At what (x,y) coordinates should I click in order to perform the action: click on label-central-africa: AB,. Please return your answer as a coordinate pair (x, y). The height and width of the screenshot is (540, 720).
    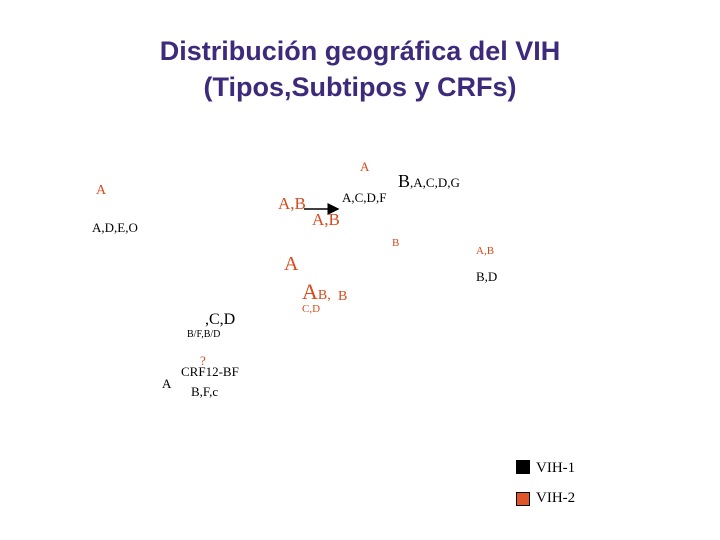
    Looking at the image, I should click on (316, 292).